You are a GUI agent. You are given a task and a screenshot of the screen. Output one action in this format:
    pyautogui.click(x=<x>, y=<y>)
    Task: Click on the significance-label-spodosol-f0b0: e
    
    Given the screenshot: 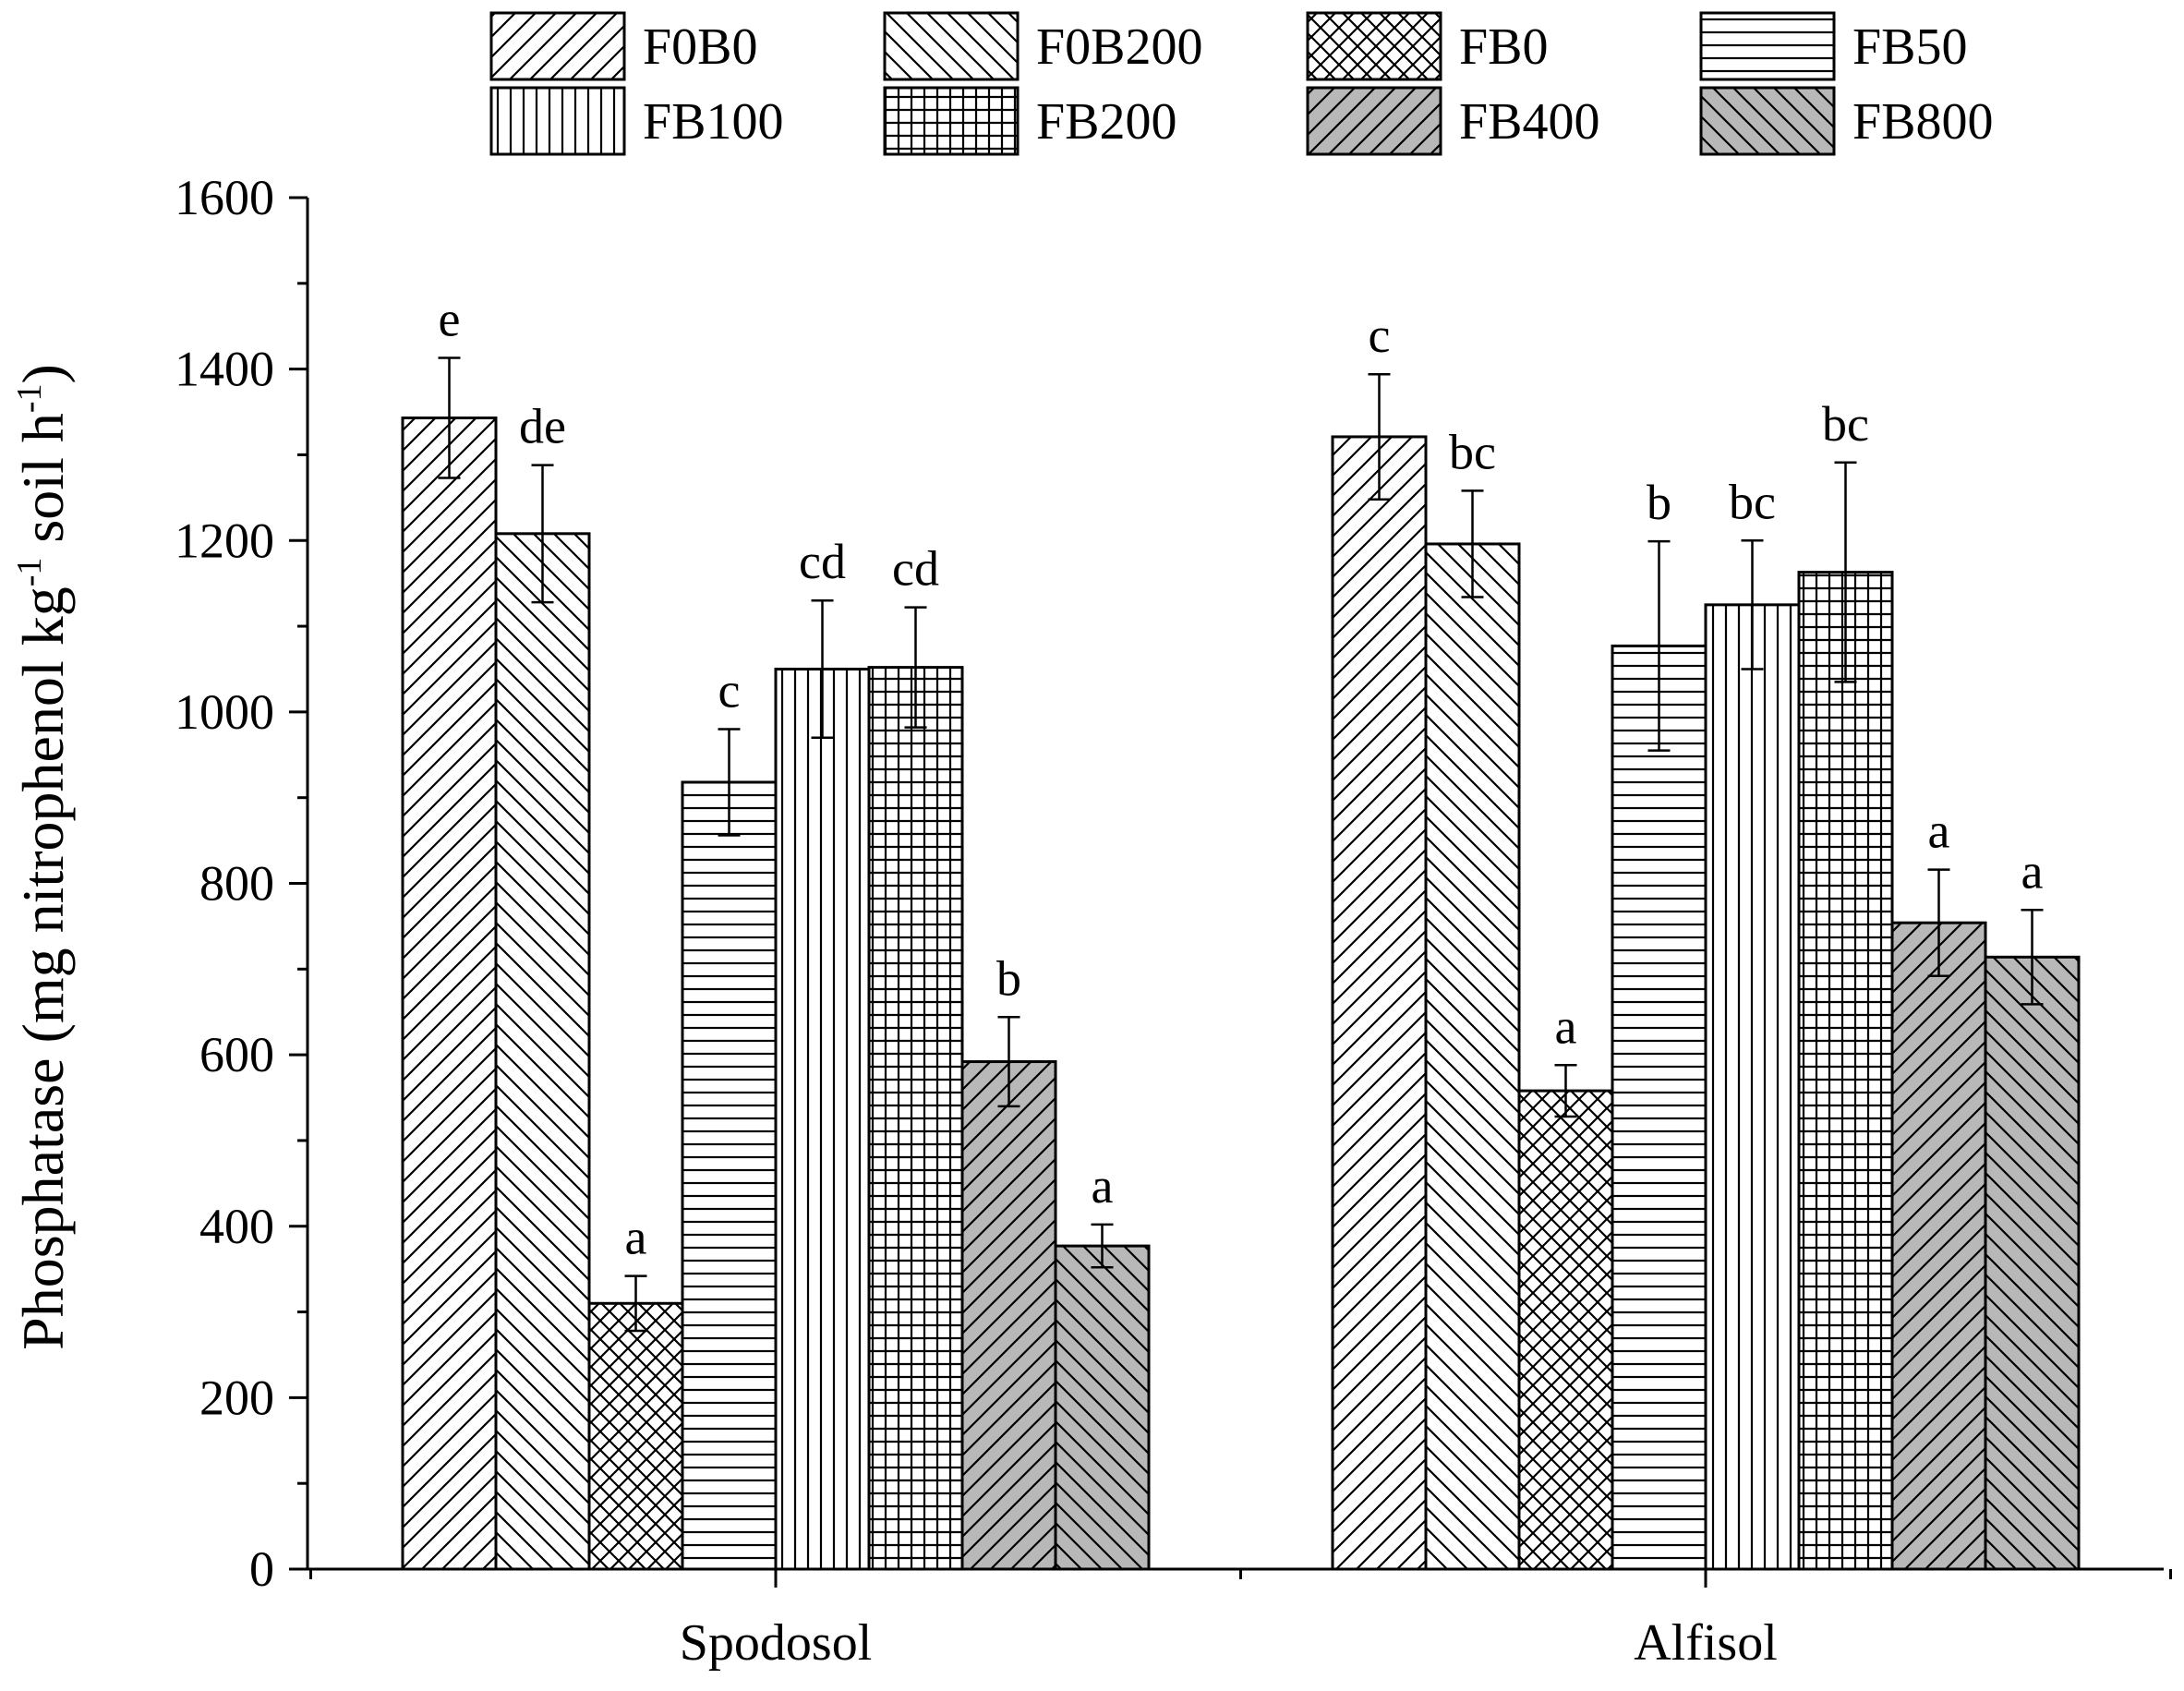 What is the action you would take?
    pyautogui.click(x=450, y=319)
    